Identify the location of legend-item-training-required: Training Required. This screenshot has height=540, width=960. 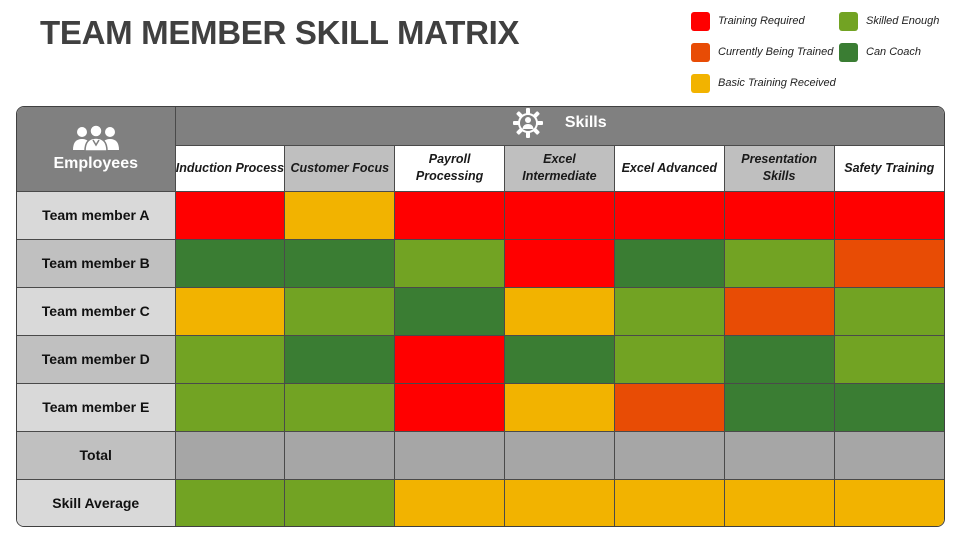
(748, 21).